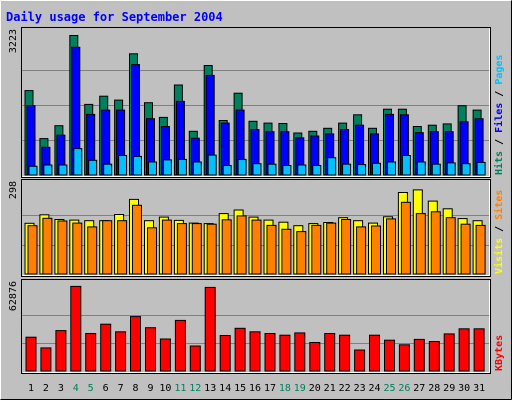 Image resolution: width=512 pixels, height=400 pixels. I want to click on day-label-7: 7, so click(121, 388).